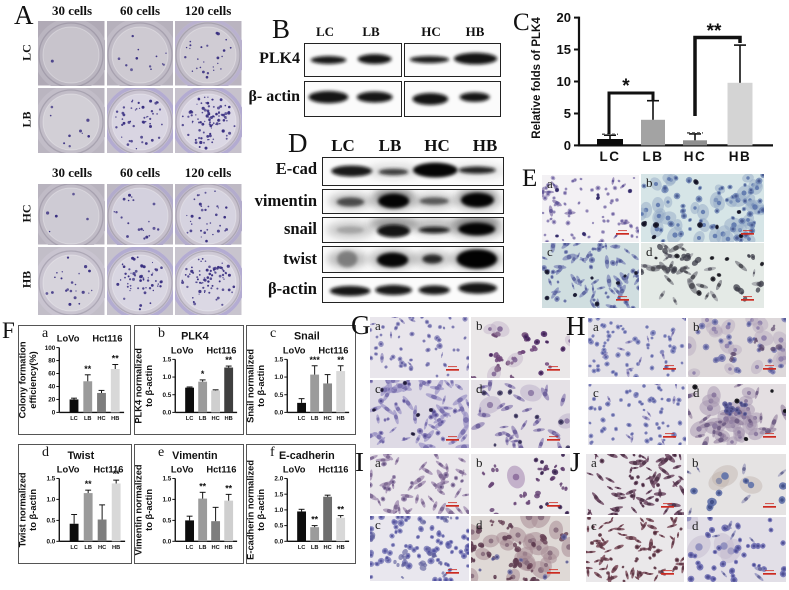 The image size is (789, 590). Describe the element at coordinates (52, 361) in the screenshot. I see `svg-text: 80` at that location.